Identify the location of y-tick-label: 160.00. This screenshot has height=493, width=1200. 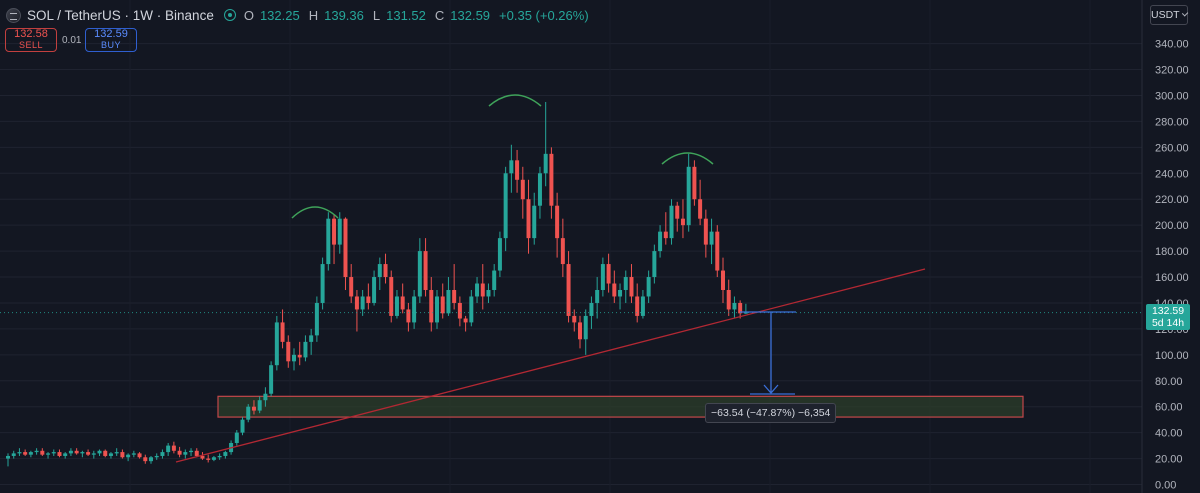
(1172, 278).